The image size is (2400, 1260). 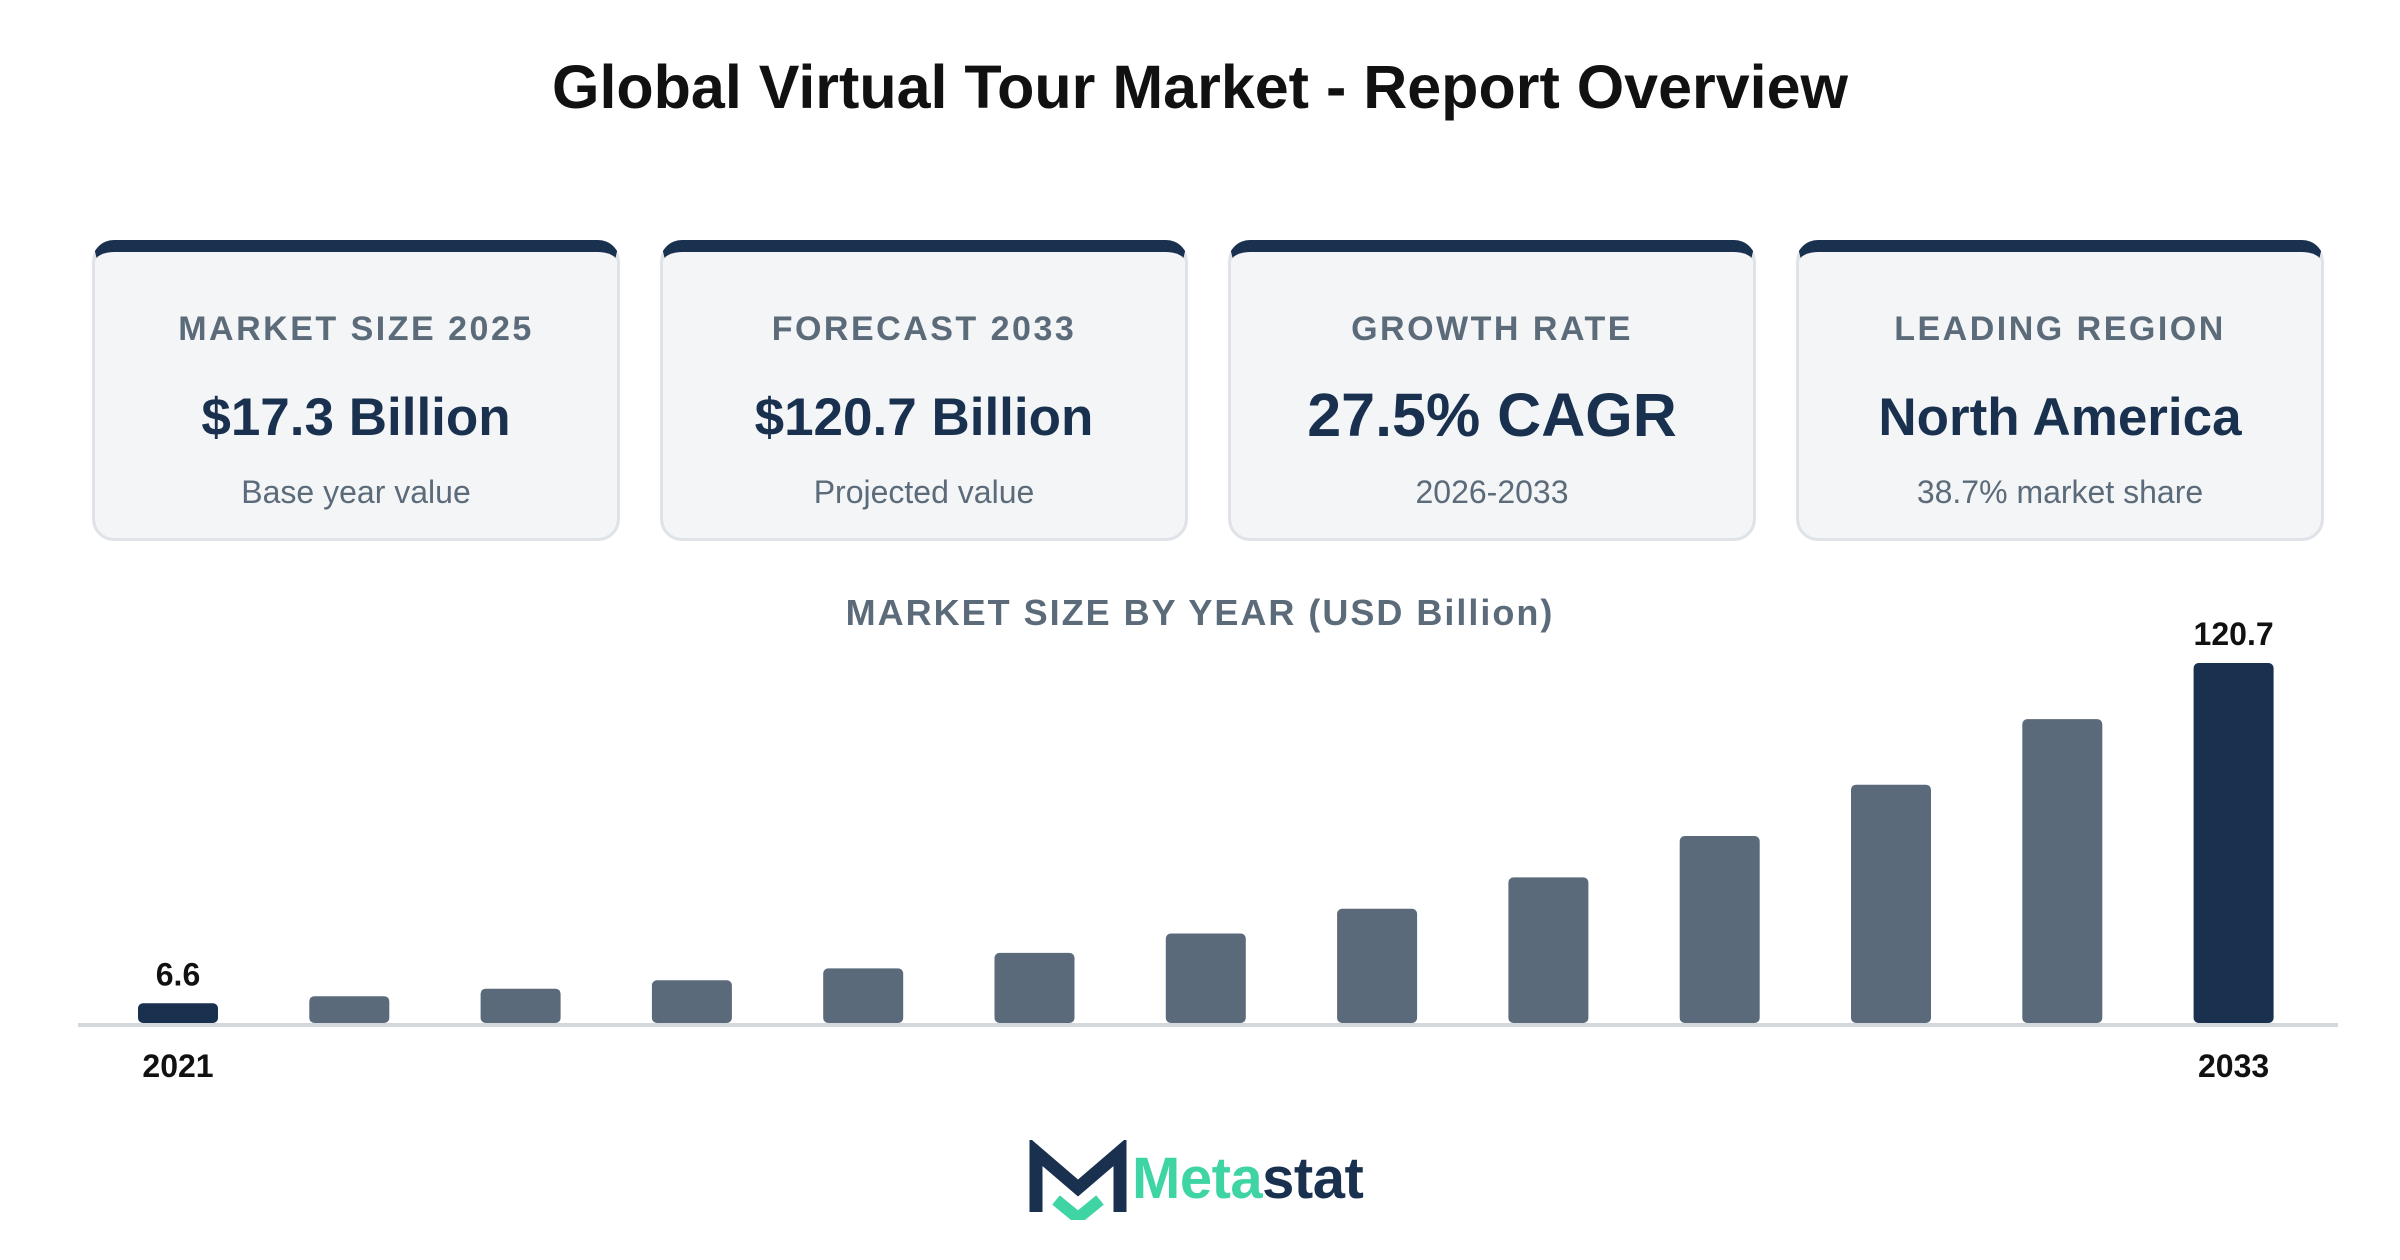 What do you see at coordinates (691, 1001) in the screenshot?
I see `bar-2024` at bounding box center [691, 1001].